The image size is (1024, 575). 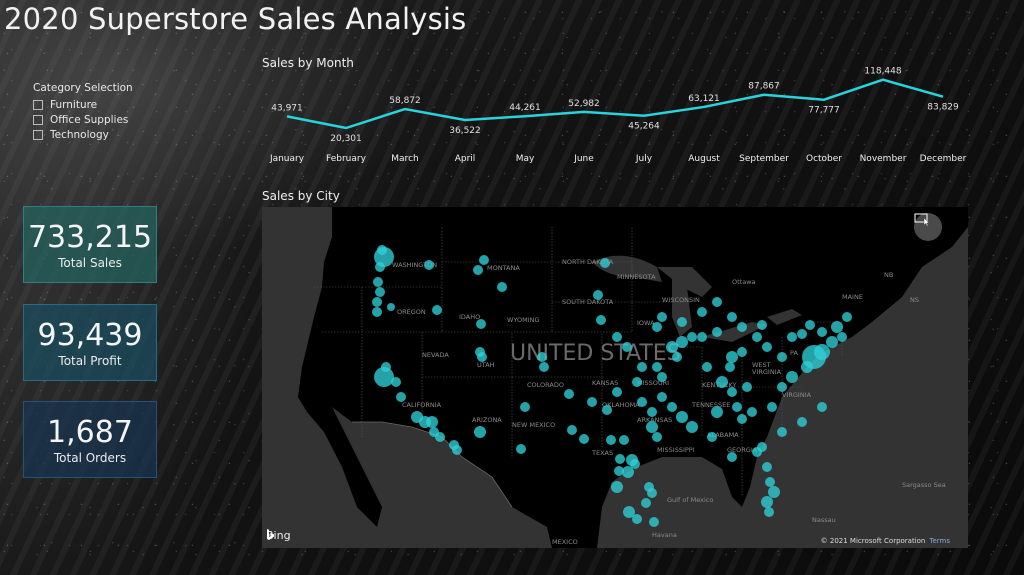 What do you see at coordinates (90, 335) in the screenshot?
I see `kpi-value: 93,439` at bounding box center [90, 335].